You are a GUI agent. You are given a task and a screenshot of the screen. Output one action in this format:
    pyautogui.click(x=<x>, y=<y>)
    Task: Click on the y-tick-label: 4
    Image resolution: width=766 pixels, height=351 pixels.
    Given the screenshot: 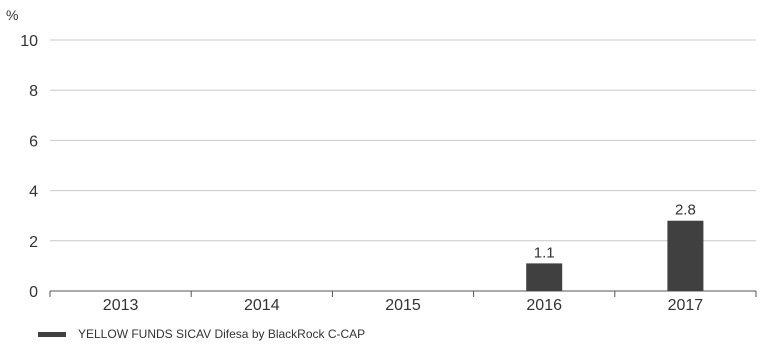 What is the action you would take?
    pyautogui.click(x=33, y=192)
    